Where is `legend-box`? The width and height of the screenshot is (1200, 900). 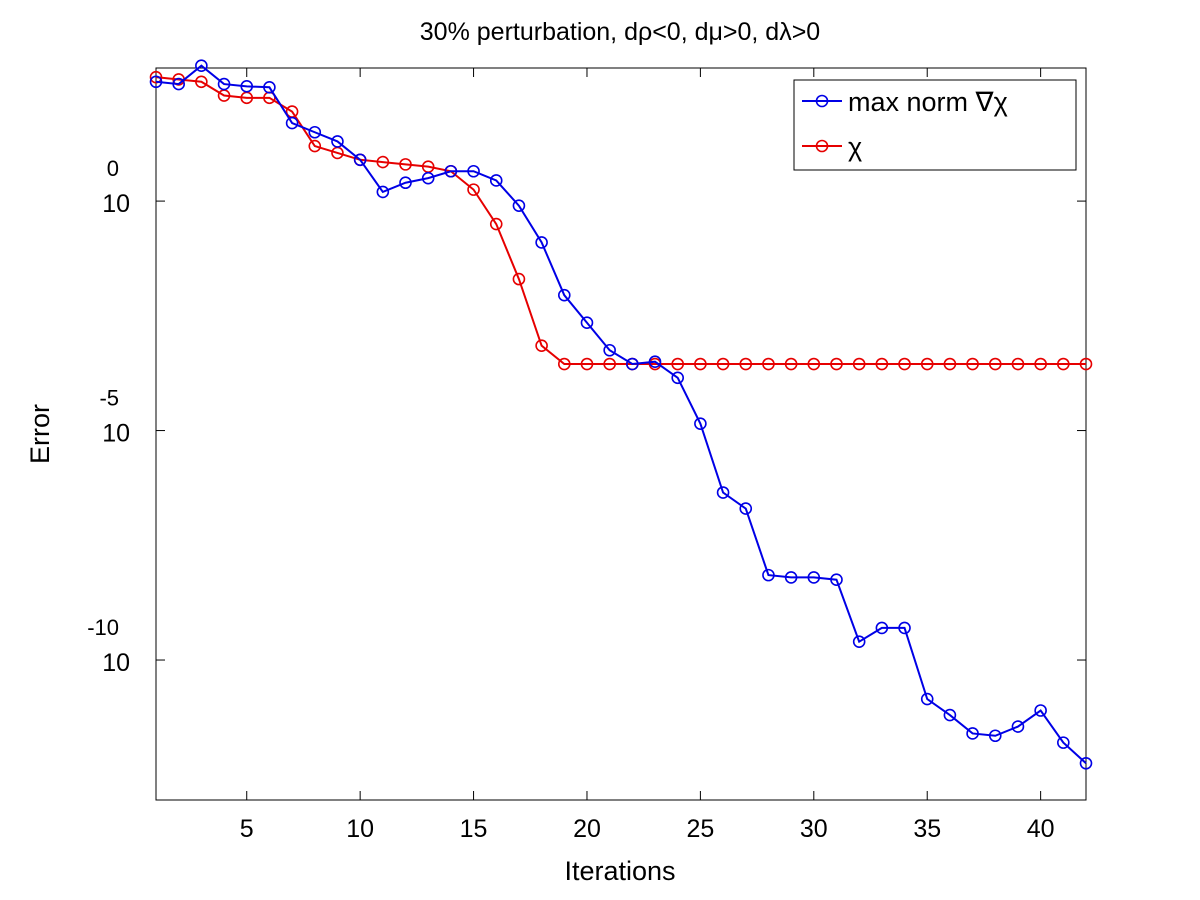 legend-box is located at coordinates (935, 125).